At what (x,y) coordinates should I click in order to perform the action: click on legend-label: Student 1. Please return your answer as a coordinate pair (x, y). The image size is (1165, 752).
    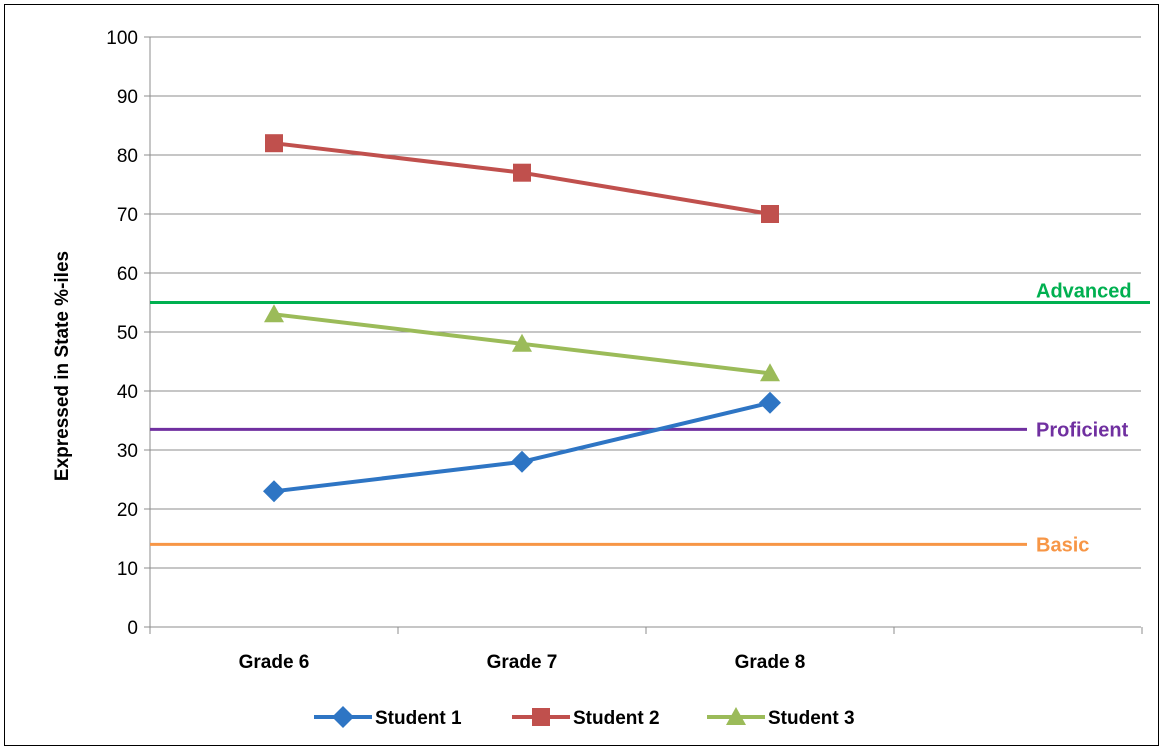
    Looking at the image, I should click on (418, 718).